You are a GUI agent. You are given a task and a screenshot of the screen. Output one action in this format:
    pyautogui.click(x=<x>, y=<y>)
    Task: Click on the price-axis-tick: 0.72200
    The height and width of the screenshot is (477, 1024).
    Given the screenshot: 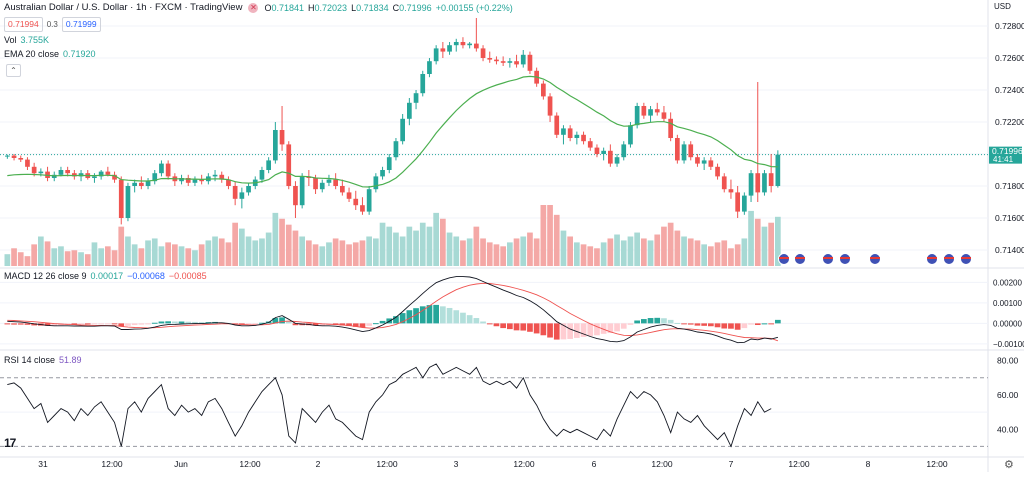 What is the action you would take?
    pyautogui.click(x=1009, y=122)
    